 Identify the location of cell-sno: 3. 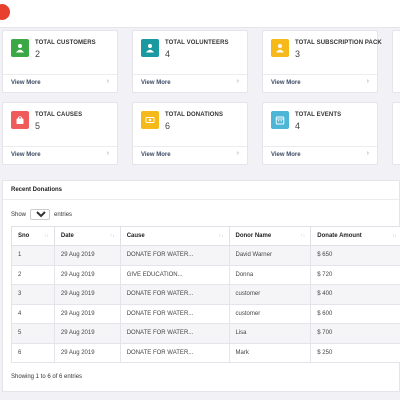
(33, 294).